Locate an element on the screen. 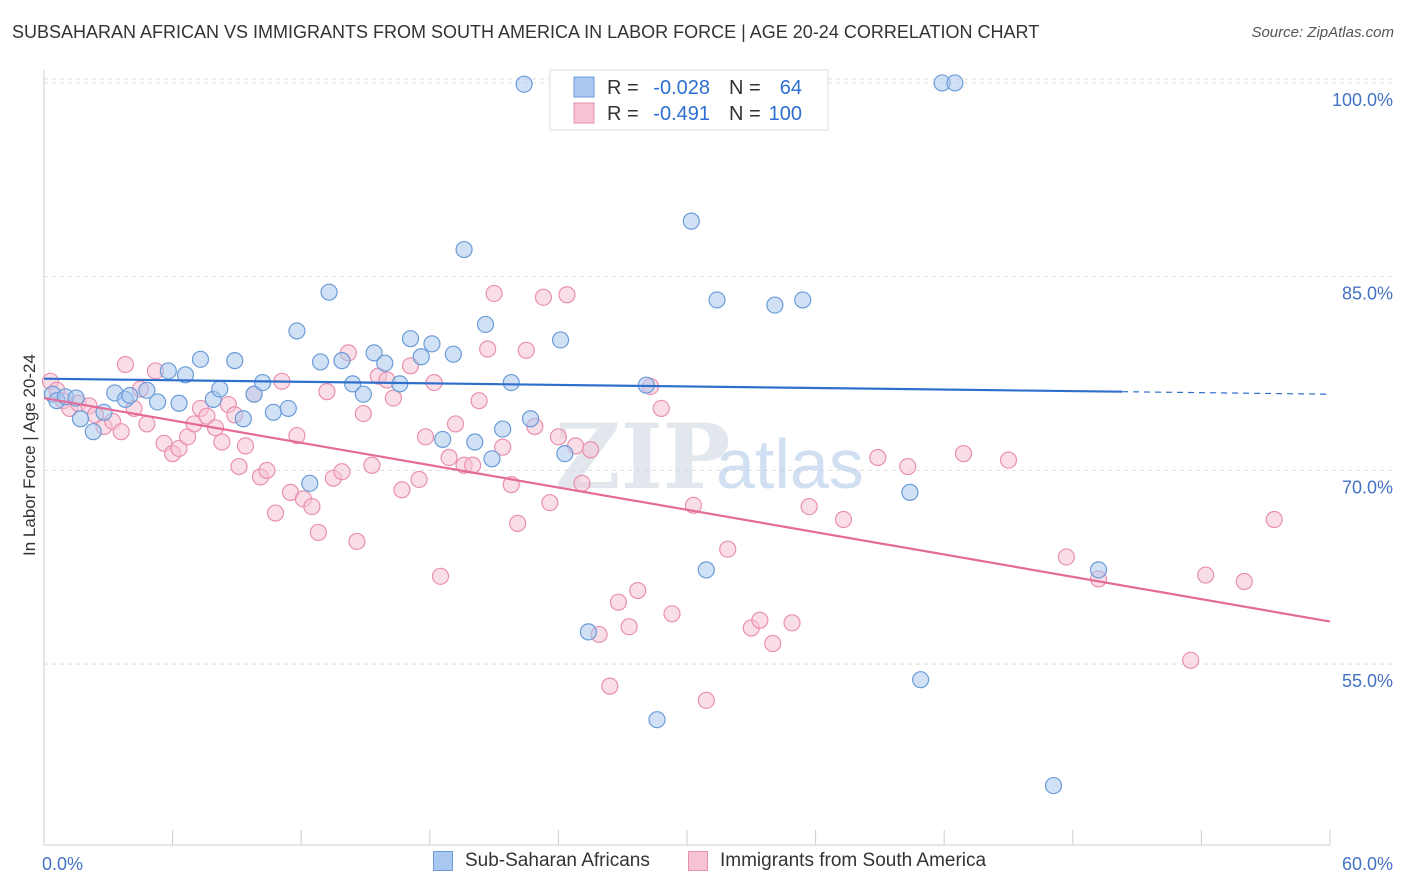  legend-item-south-america: Immigrants from South America is located at coordinates (837, 861).